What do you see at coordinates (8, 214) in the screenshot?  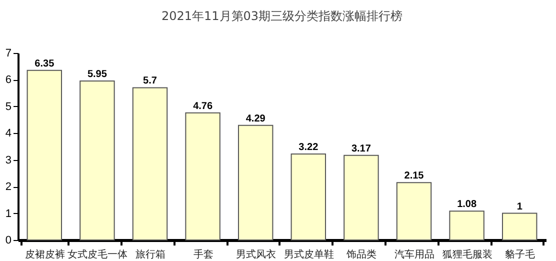 I see `y-tick-label: 1` at bounding box center [8, 214].